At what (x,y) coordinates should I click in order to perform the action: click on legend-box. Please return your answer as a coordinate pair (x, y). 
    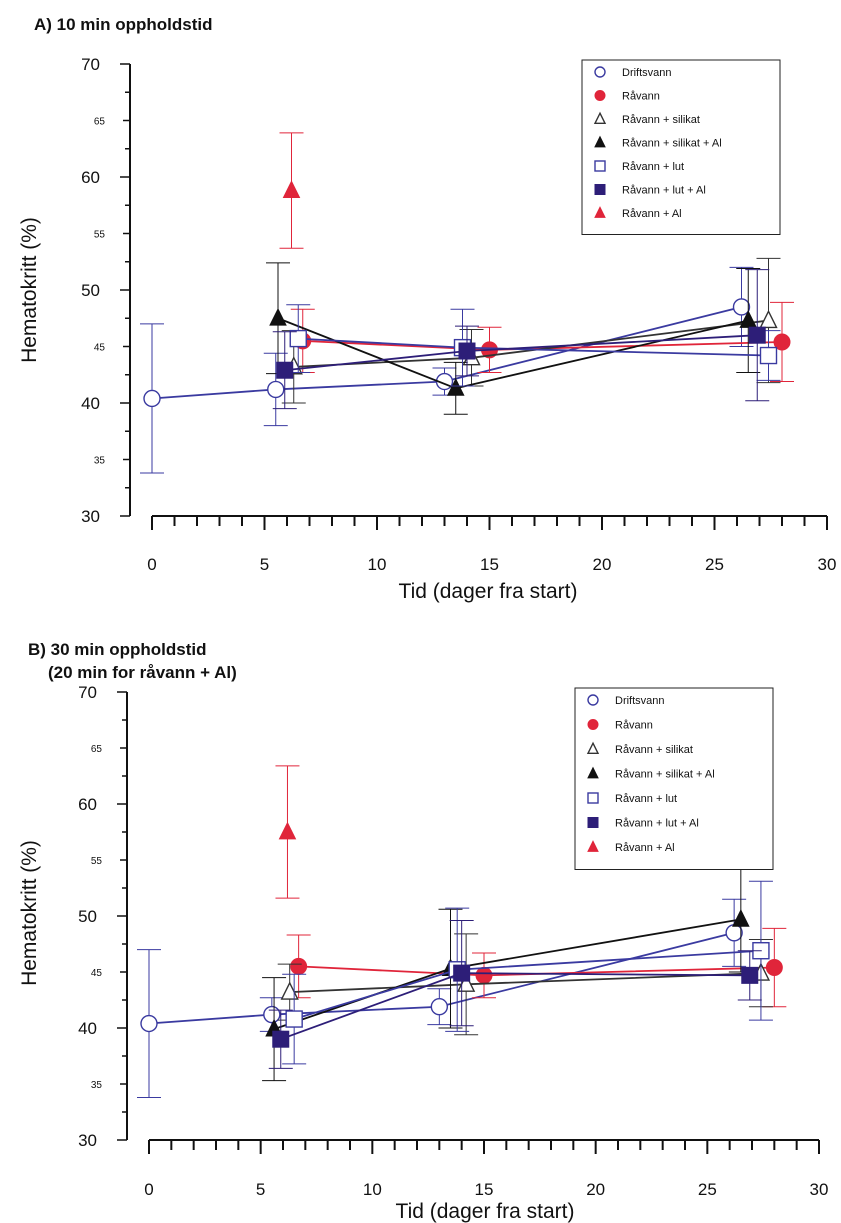
    Looking at the image, I should click on (674, 778).